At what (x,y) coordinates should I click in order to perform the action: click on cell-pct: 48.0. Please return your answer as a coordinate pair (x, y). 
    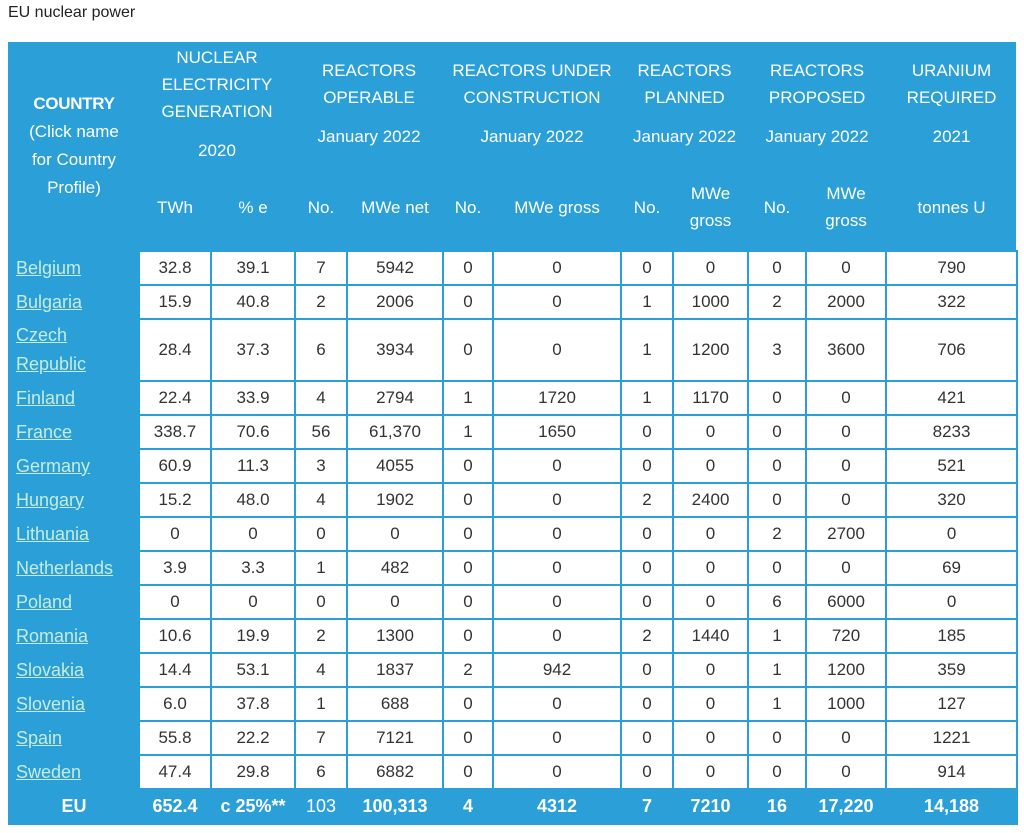
    Looking at the image, I should click on (253, 500).